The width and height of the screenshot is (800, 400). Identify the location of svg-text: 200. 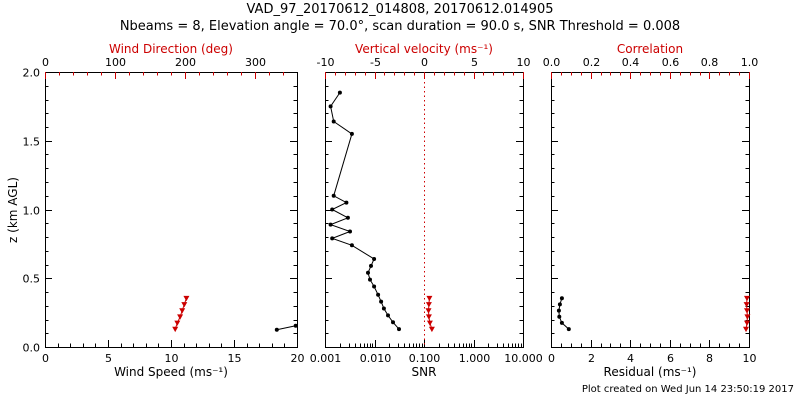
(185, 62).